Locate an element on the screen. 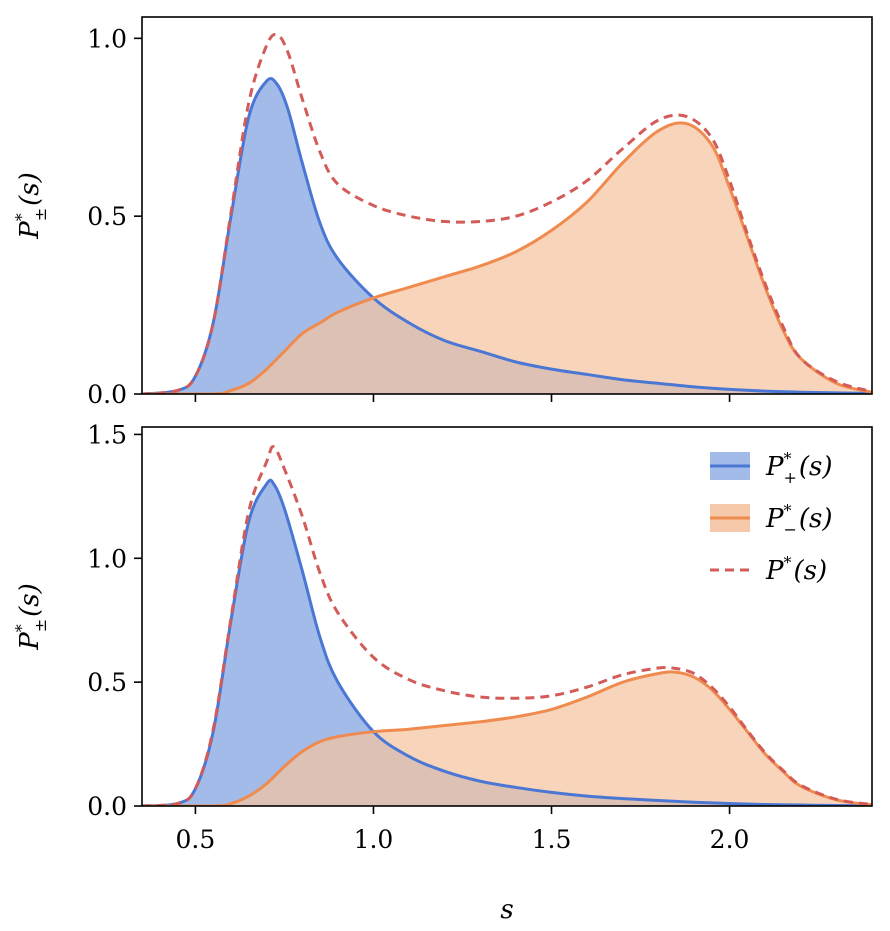  series-fill-minus is located at coordinates (507, 738).